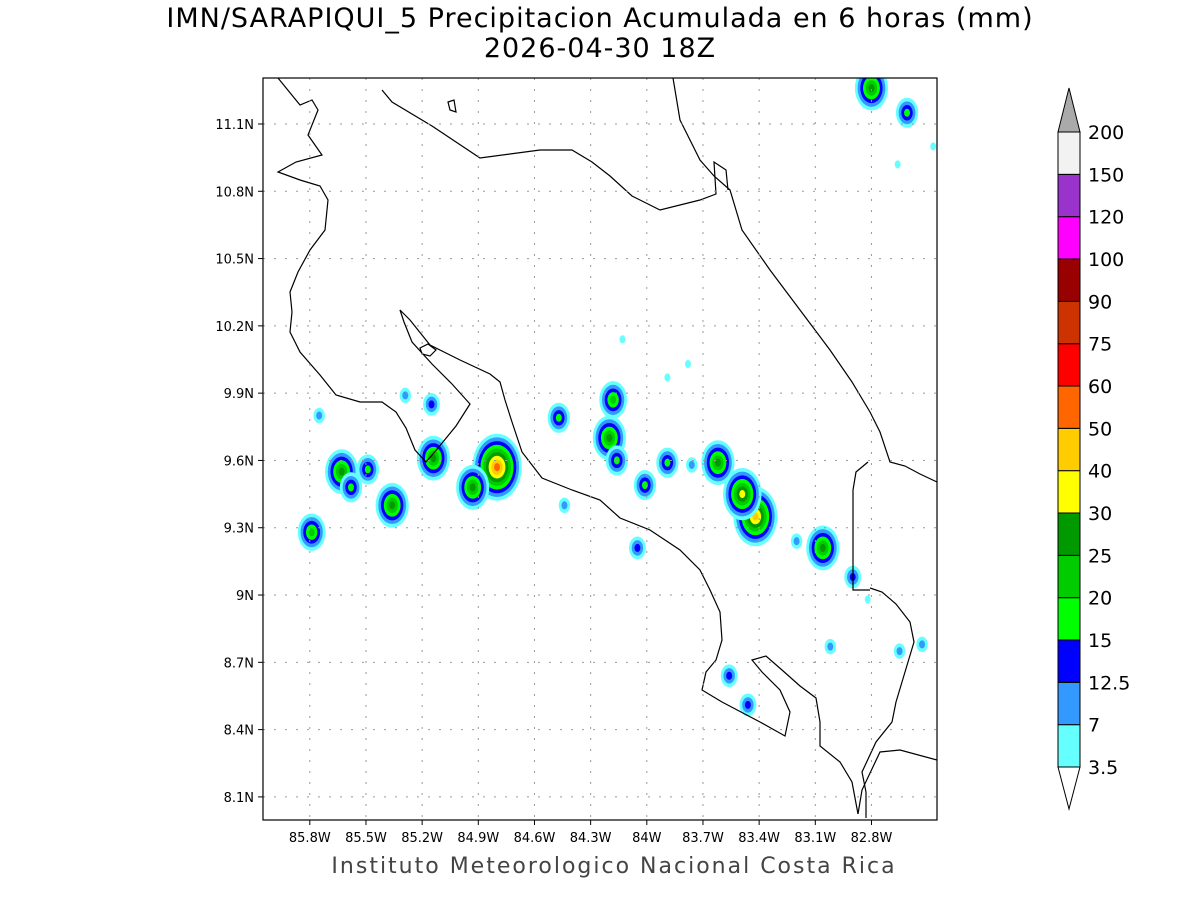 This screenshot has height=900, width=1200. I want to click on lat-tick-label: 9.6N, so click(239, 461).